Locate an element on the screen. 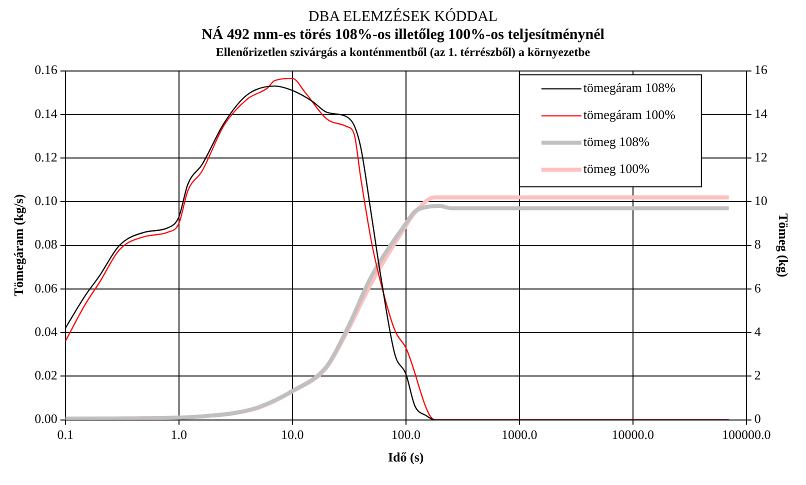  x-axis-title: Idő (s) is located at coordinates (406, 457).